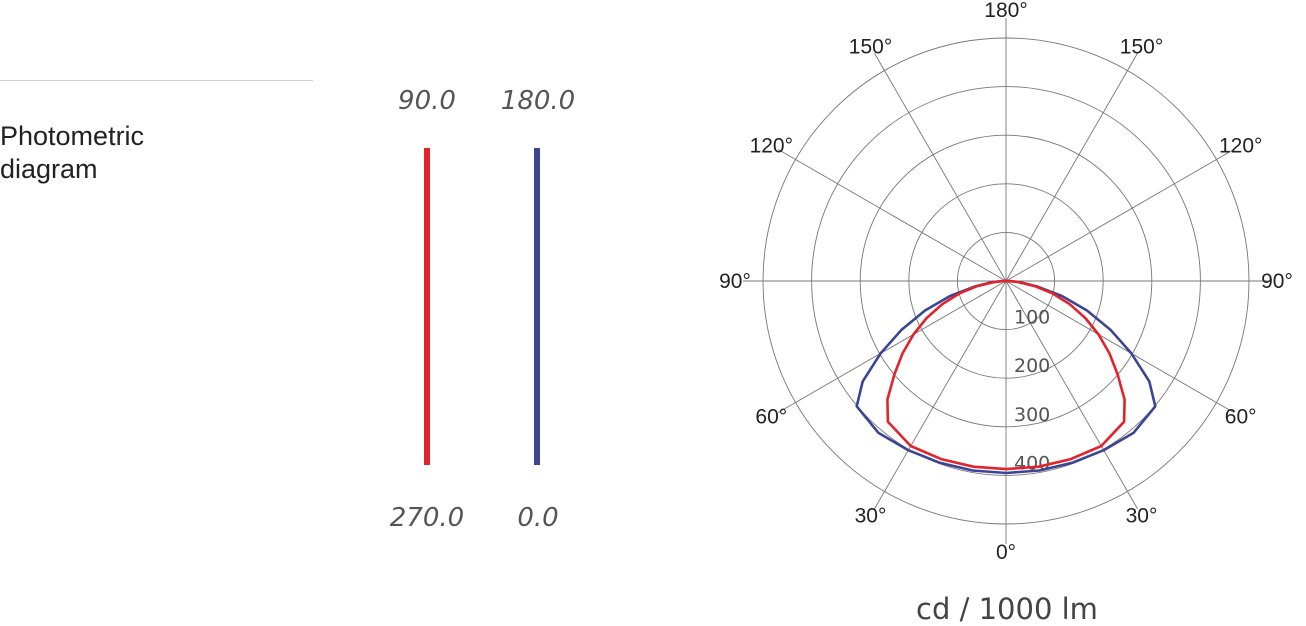 The width and height of the screenshot is (1306, 626). I want to click on legend-blue-bottom-label: 0.0, so click(538, 518).